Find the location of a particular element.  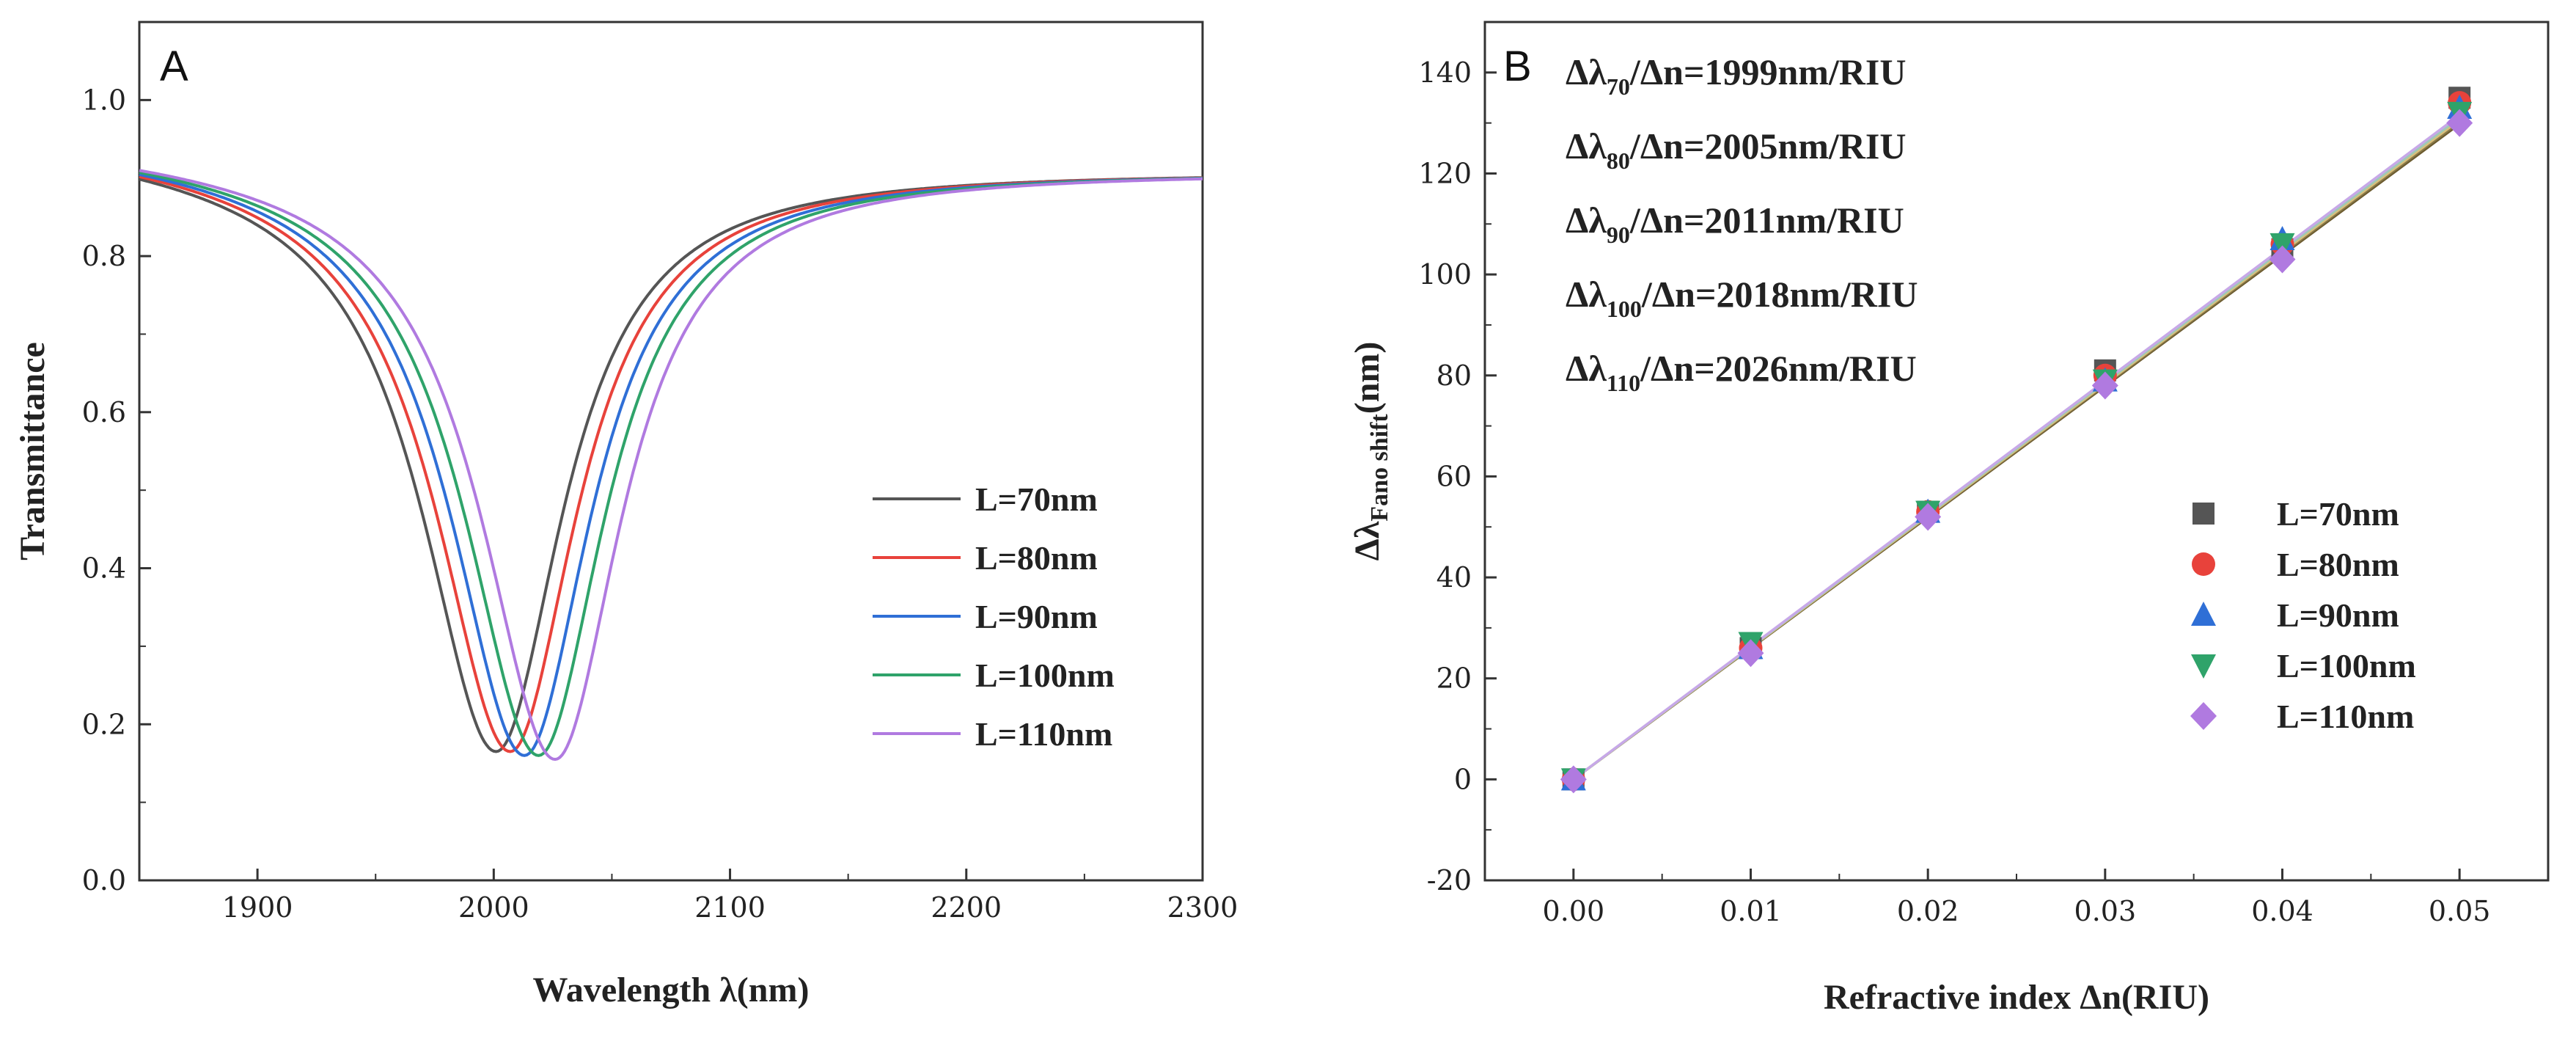

y-tick-label: -20 is located at coordinates (1450, 880).